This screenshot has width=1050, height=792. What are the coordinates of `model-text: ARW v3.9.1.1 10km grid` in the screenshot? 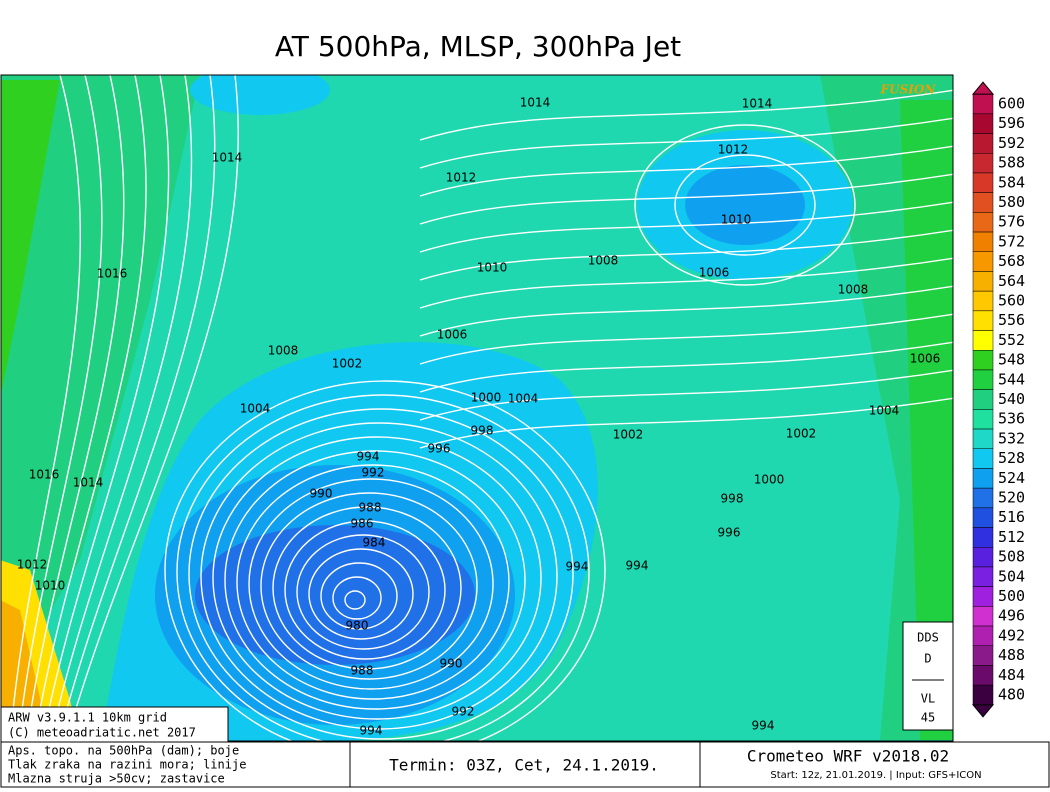 It's located at (87, 718).